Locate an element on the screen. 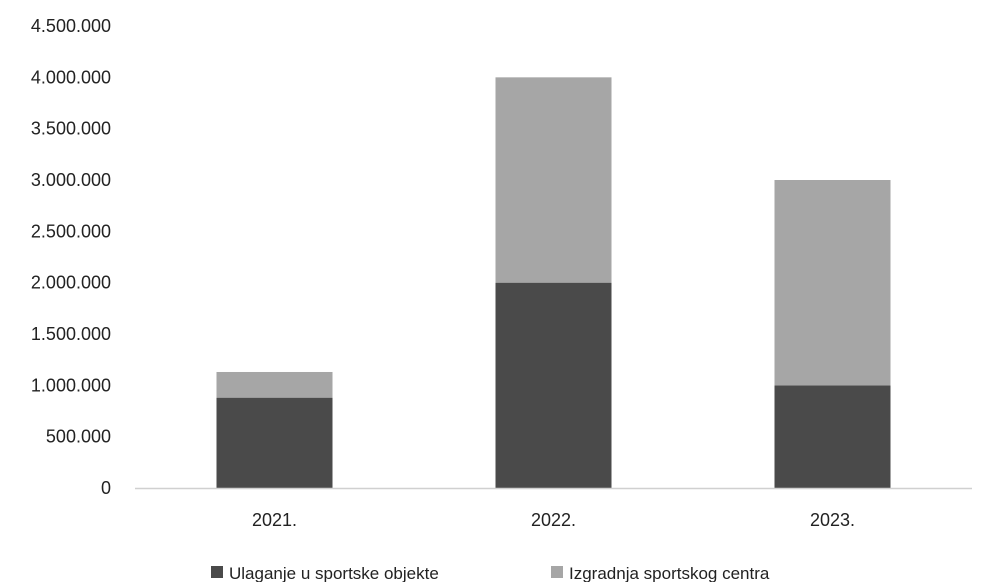 The height and width of the screenshot is (587, 985). x-tick-label: 2021. is located at coordinates (274, 520).